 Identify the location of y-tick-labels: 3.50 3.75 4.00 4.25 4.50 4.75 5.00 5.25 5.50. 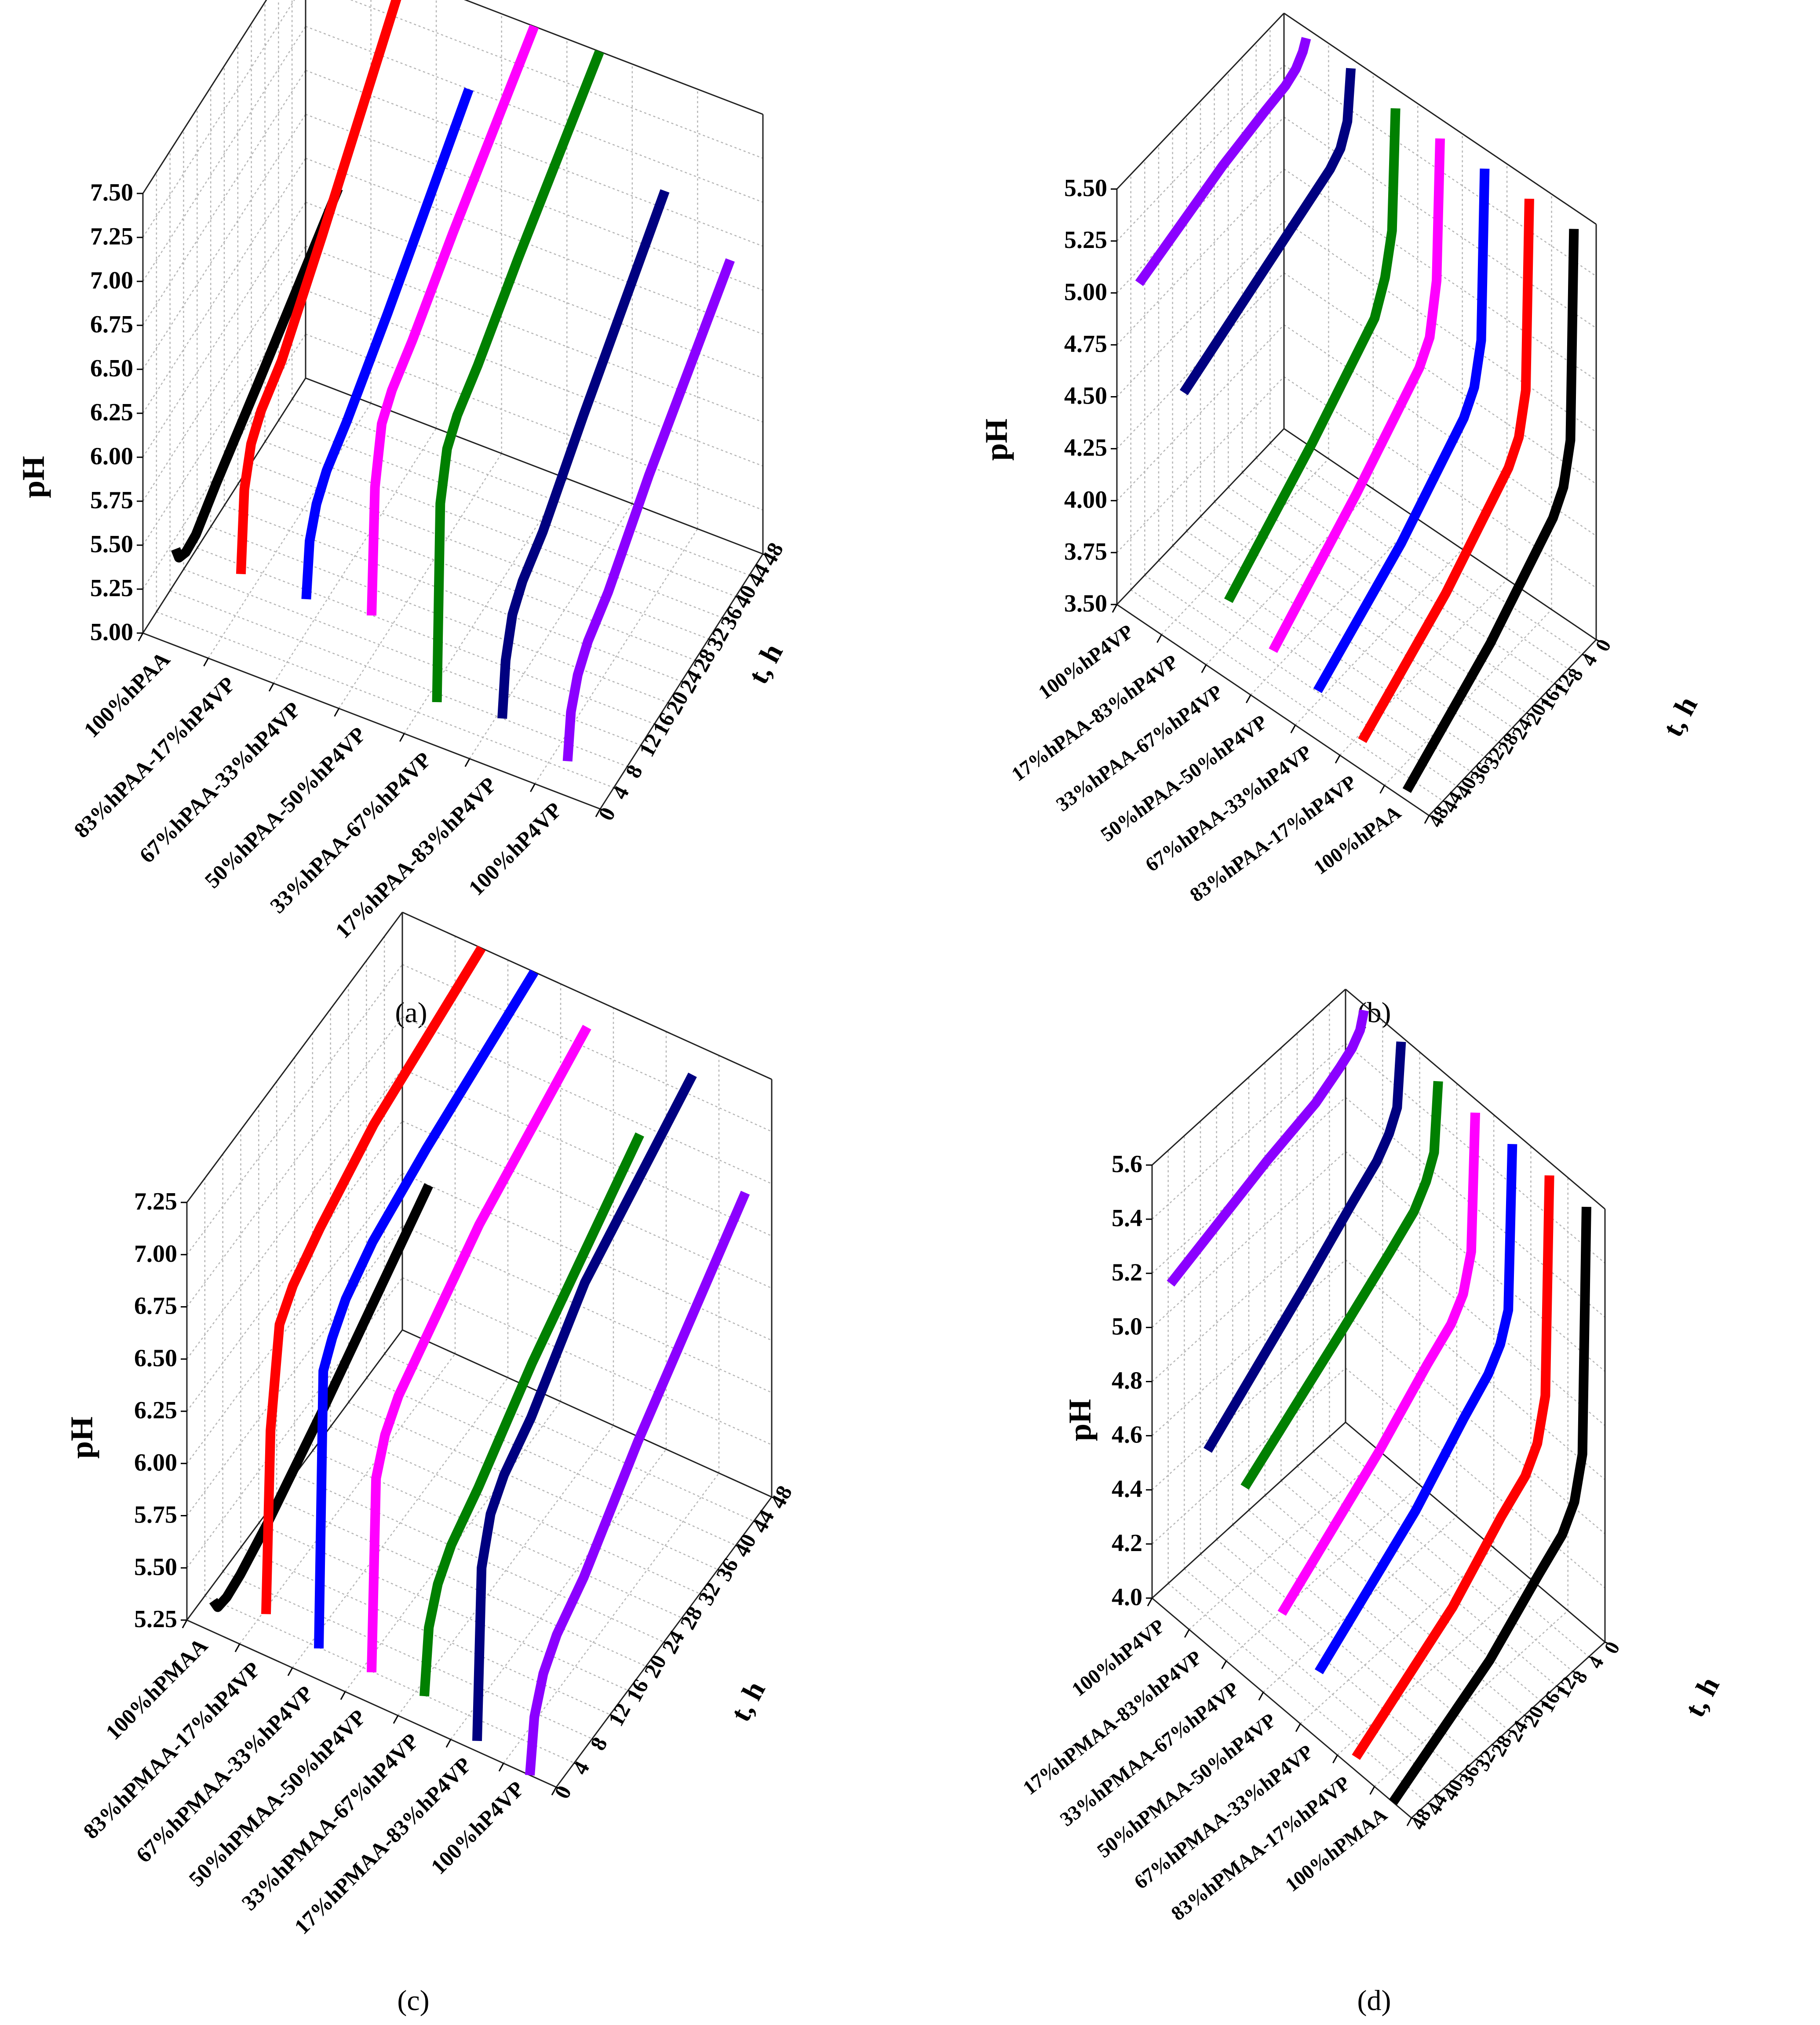
(1090, 396).